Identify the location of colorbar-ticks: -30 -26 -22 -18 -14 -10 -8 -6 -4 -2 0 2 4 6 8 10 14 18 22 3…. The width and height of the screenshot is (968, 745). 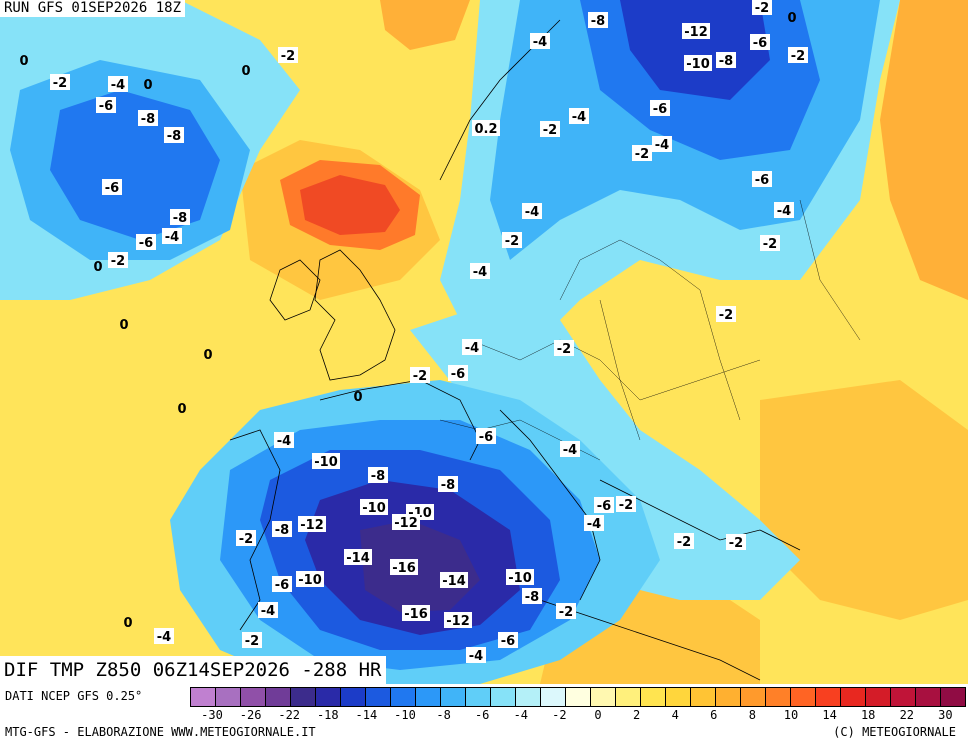
(484, 715).